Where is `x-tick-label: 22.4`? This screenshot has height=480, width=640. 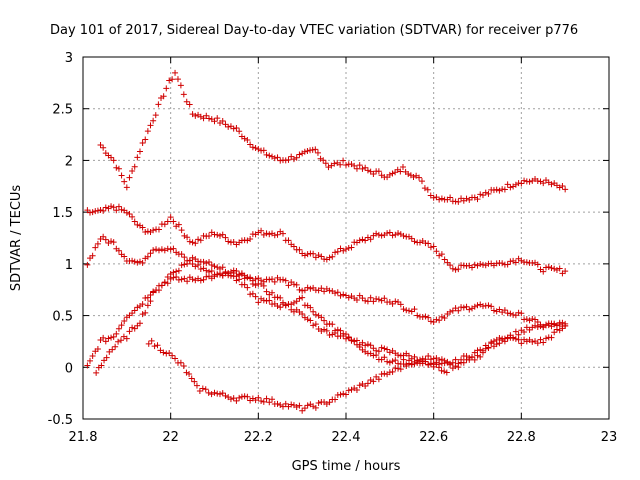
x-tick-label: 22.4 is located at coordinates (346, 437).